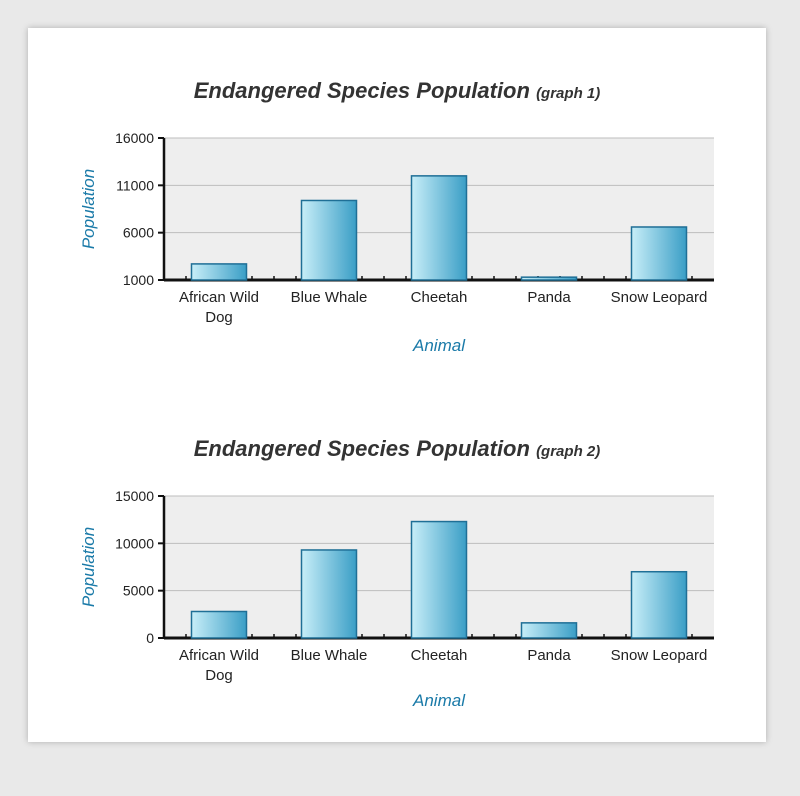 The width and height of the screenshot is (800, 796). I want to click on chart-1-subtitle: (graph 1), so click(568, 93).